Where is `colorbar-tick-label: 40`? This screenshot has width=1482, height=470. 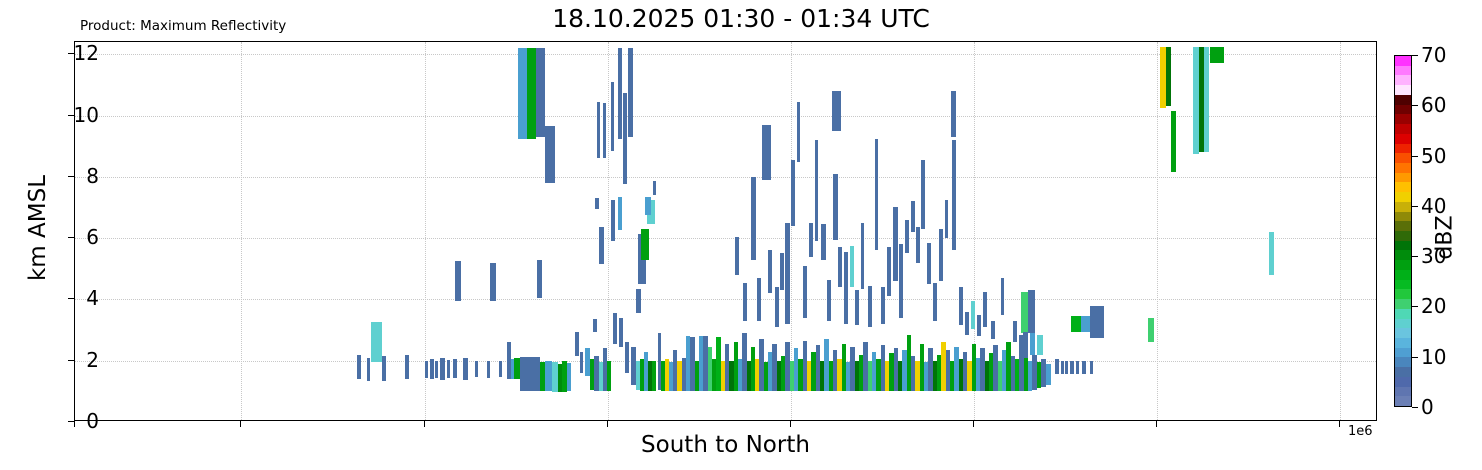
colorbar-tick-label: 40 is located at coordinates (1434, 205).